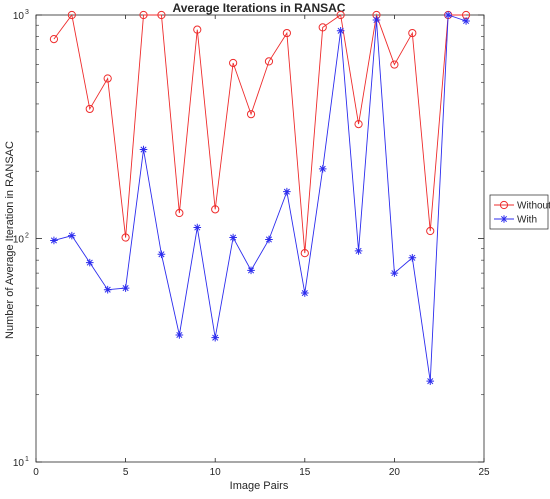 This screenshot has width=550, height=499. What do you see at coordinates (27, 236) in the screenshot?
I see `y-tick-exponent: 2` at bounding box center [27, 236].